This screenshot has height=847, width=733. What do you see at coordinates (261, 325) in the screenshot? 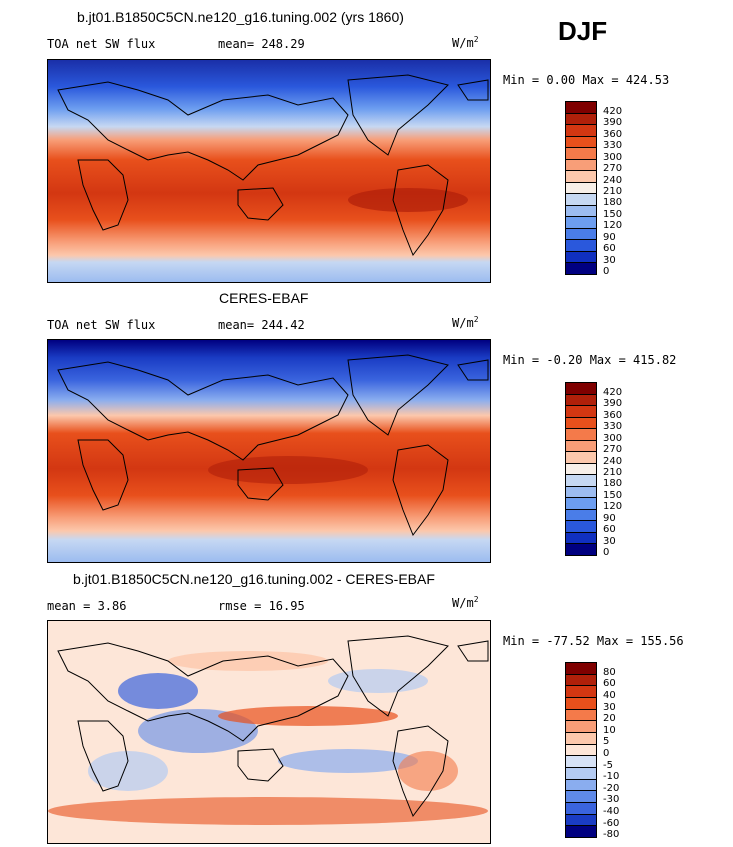
I see `panel-2-mean: mean= 244.42` at bounding box center [261, 325].